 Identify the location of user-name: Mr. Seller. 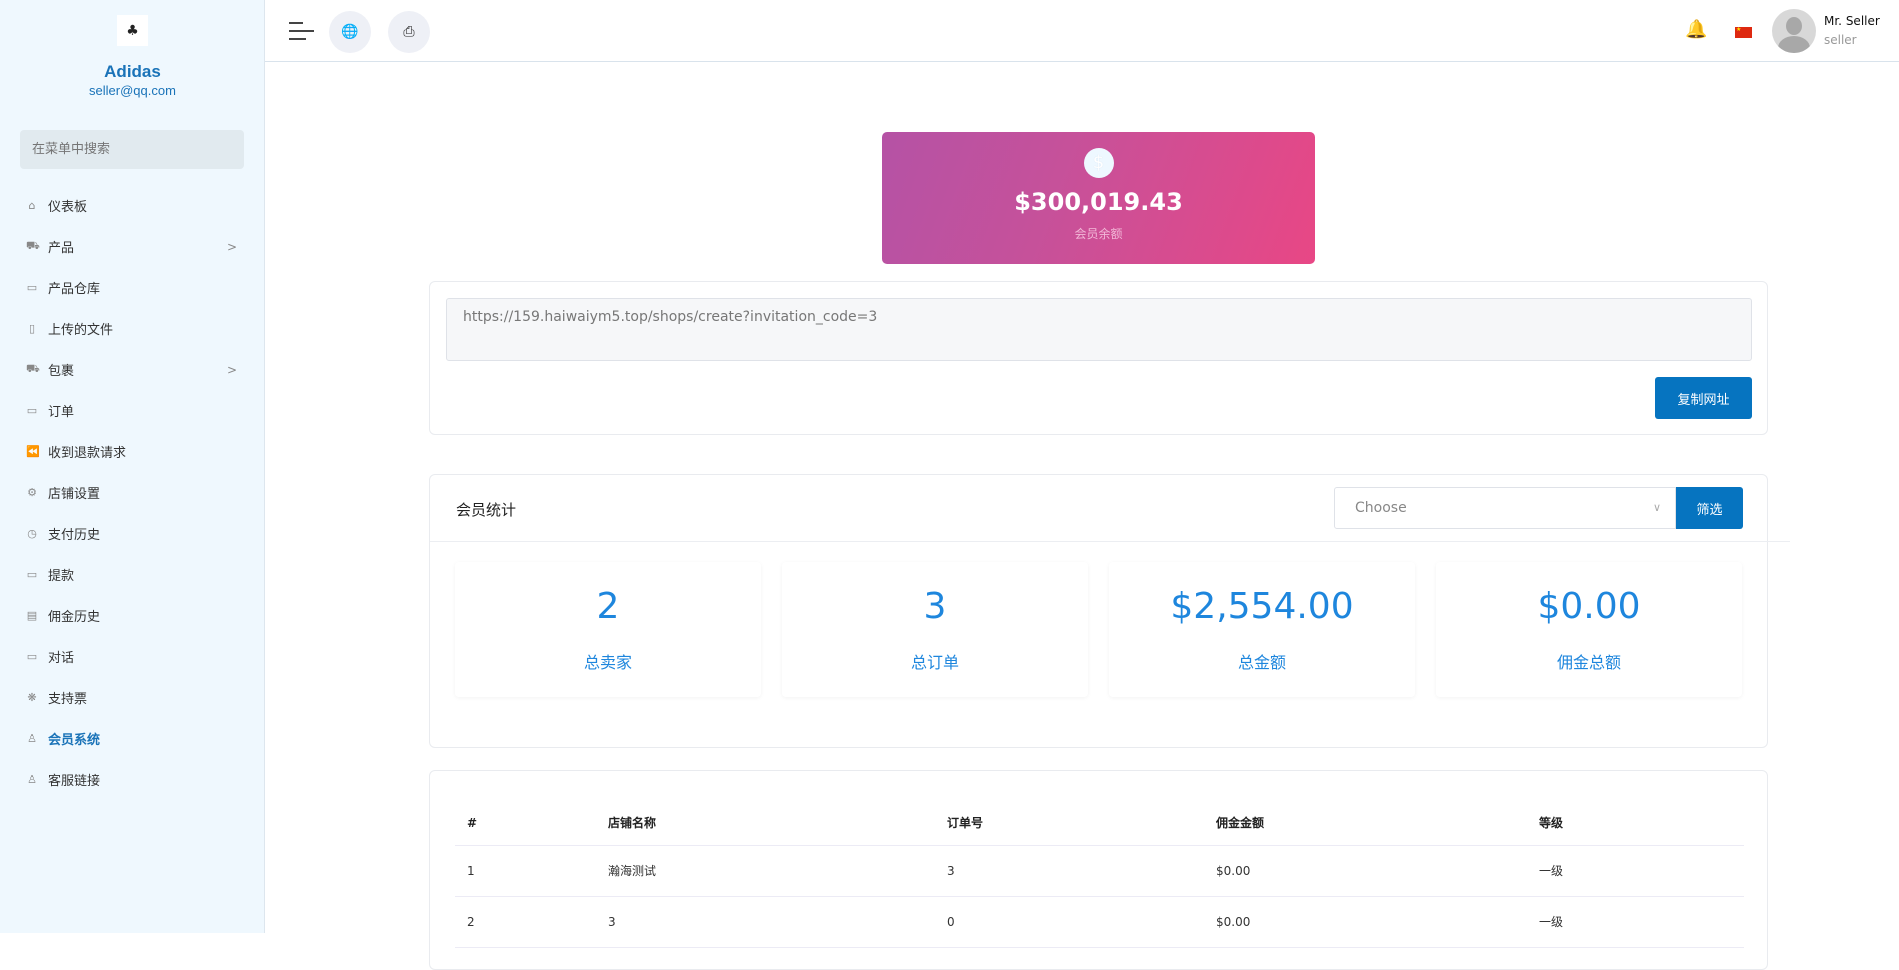
(1852, 21).